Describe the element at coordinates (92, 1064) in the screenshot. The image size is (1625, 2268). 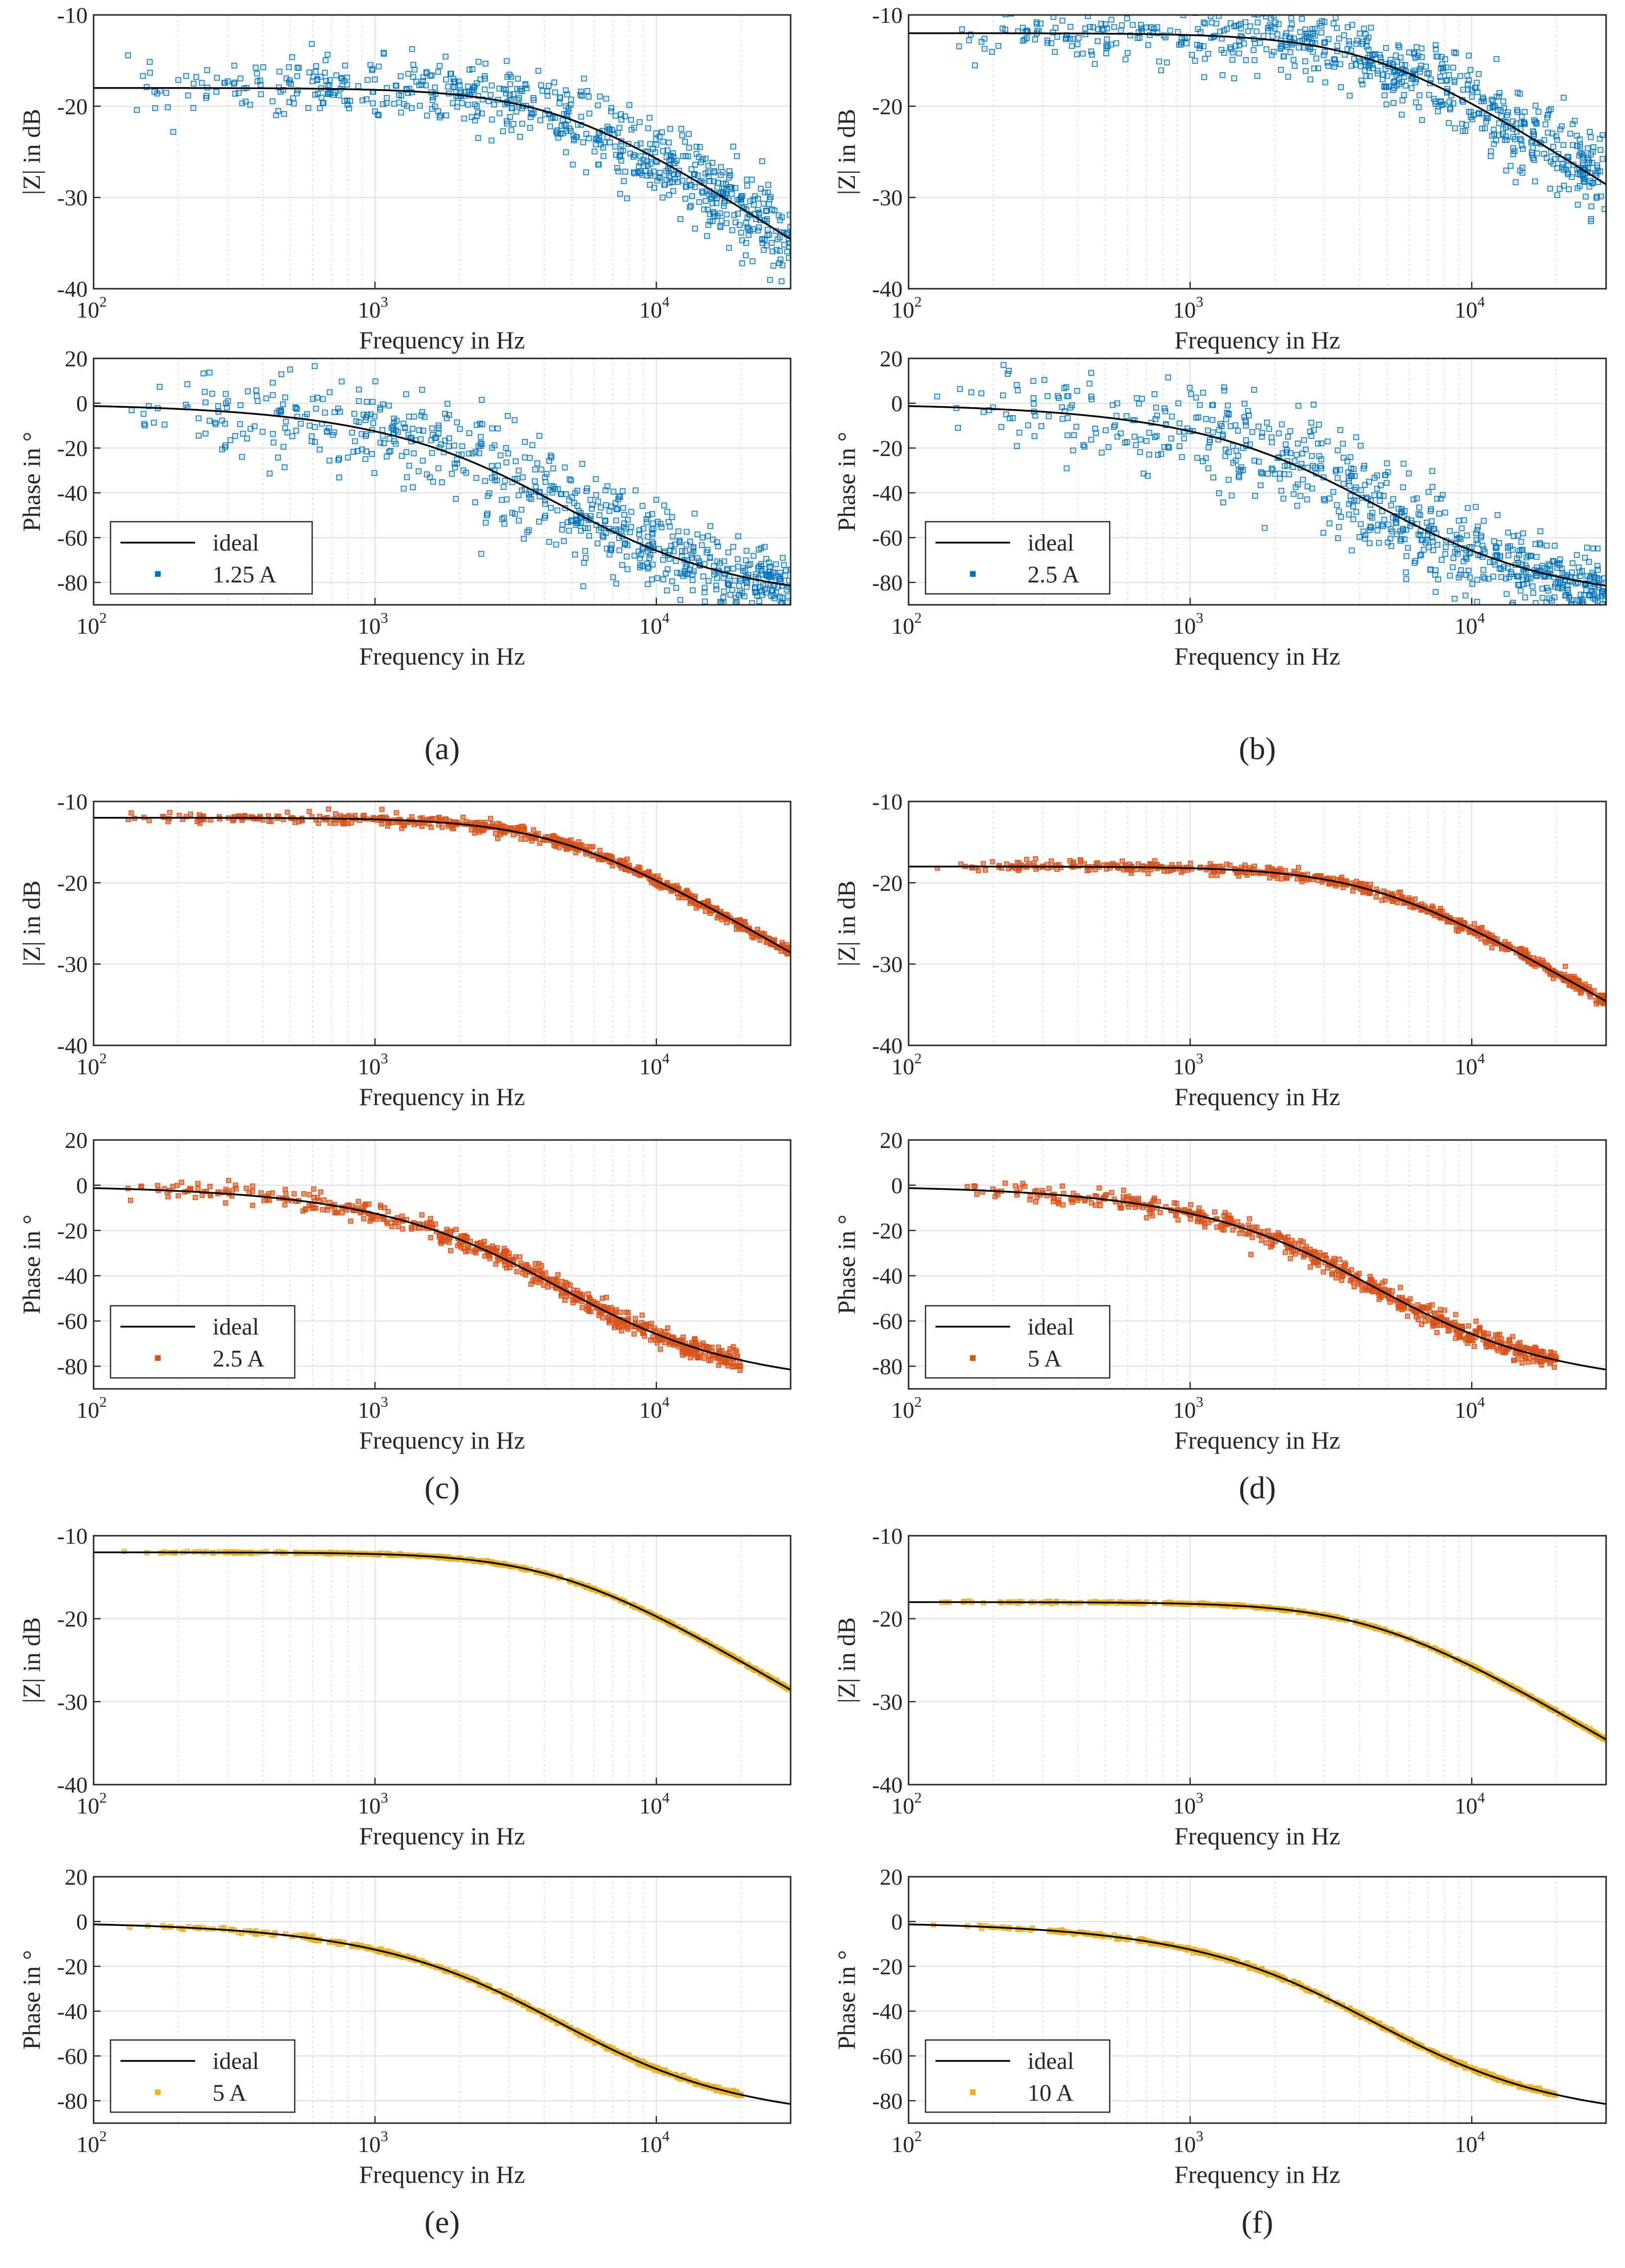
I see `x-tick-label: 102` at that location.